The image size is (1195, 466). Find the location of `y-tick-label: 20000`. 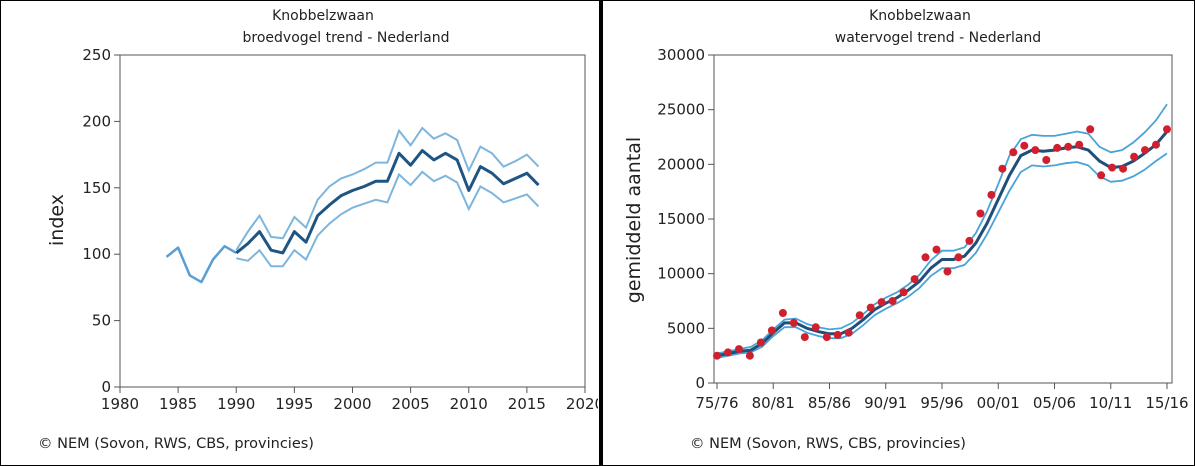

y-tick-label: 20000 is located at coordinates (681, 164).